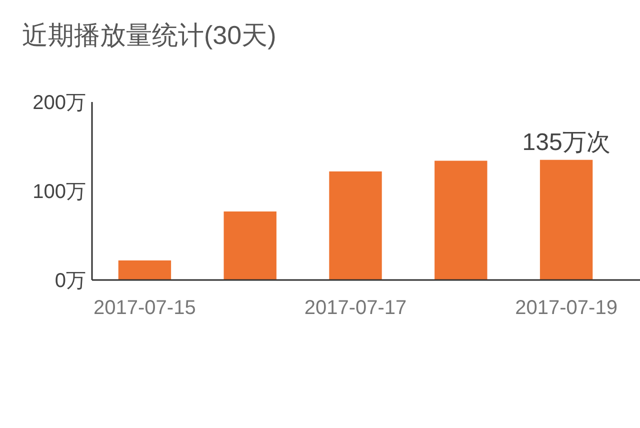 The image size is (640, 428). What do you see at coordinates (149, 35) in the screenshot?
I see `chart-title: 近期播放量统计(30天)` at bounding box center [149, 35].